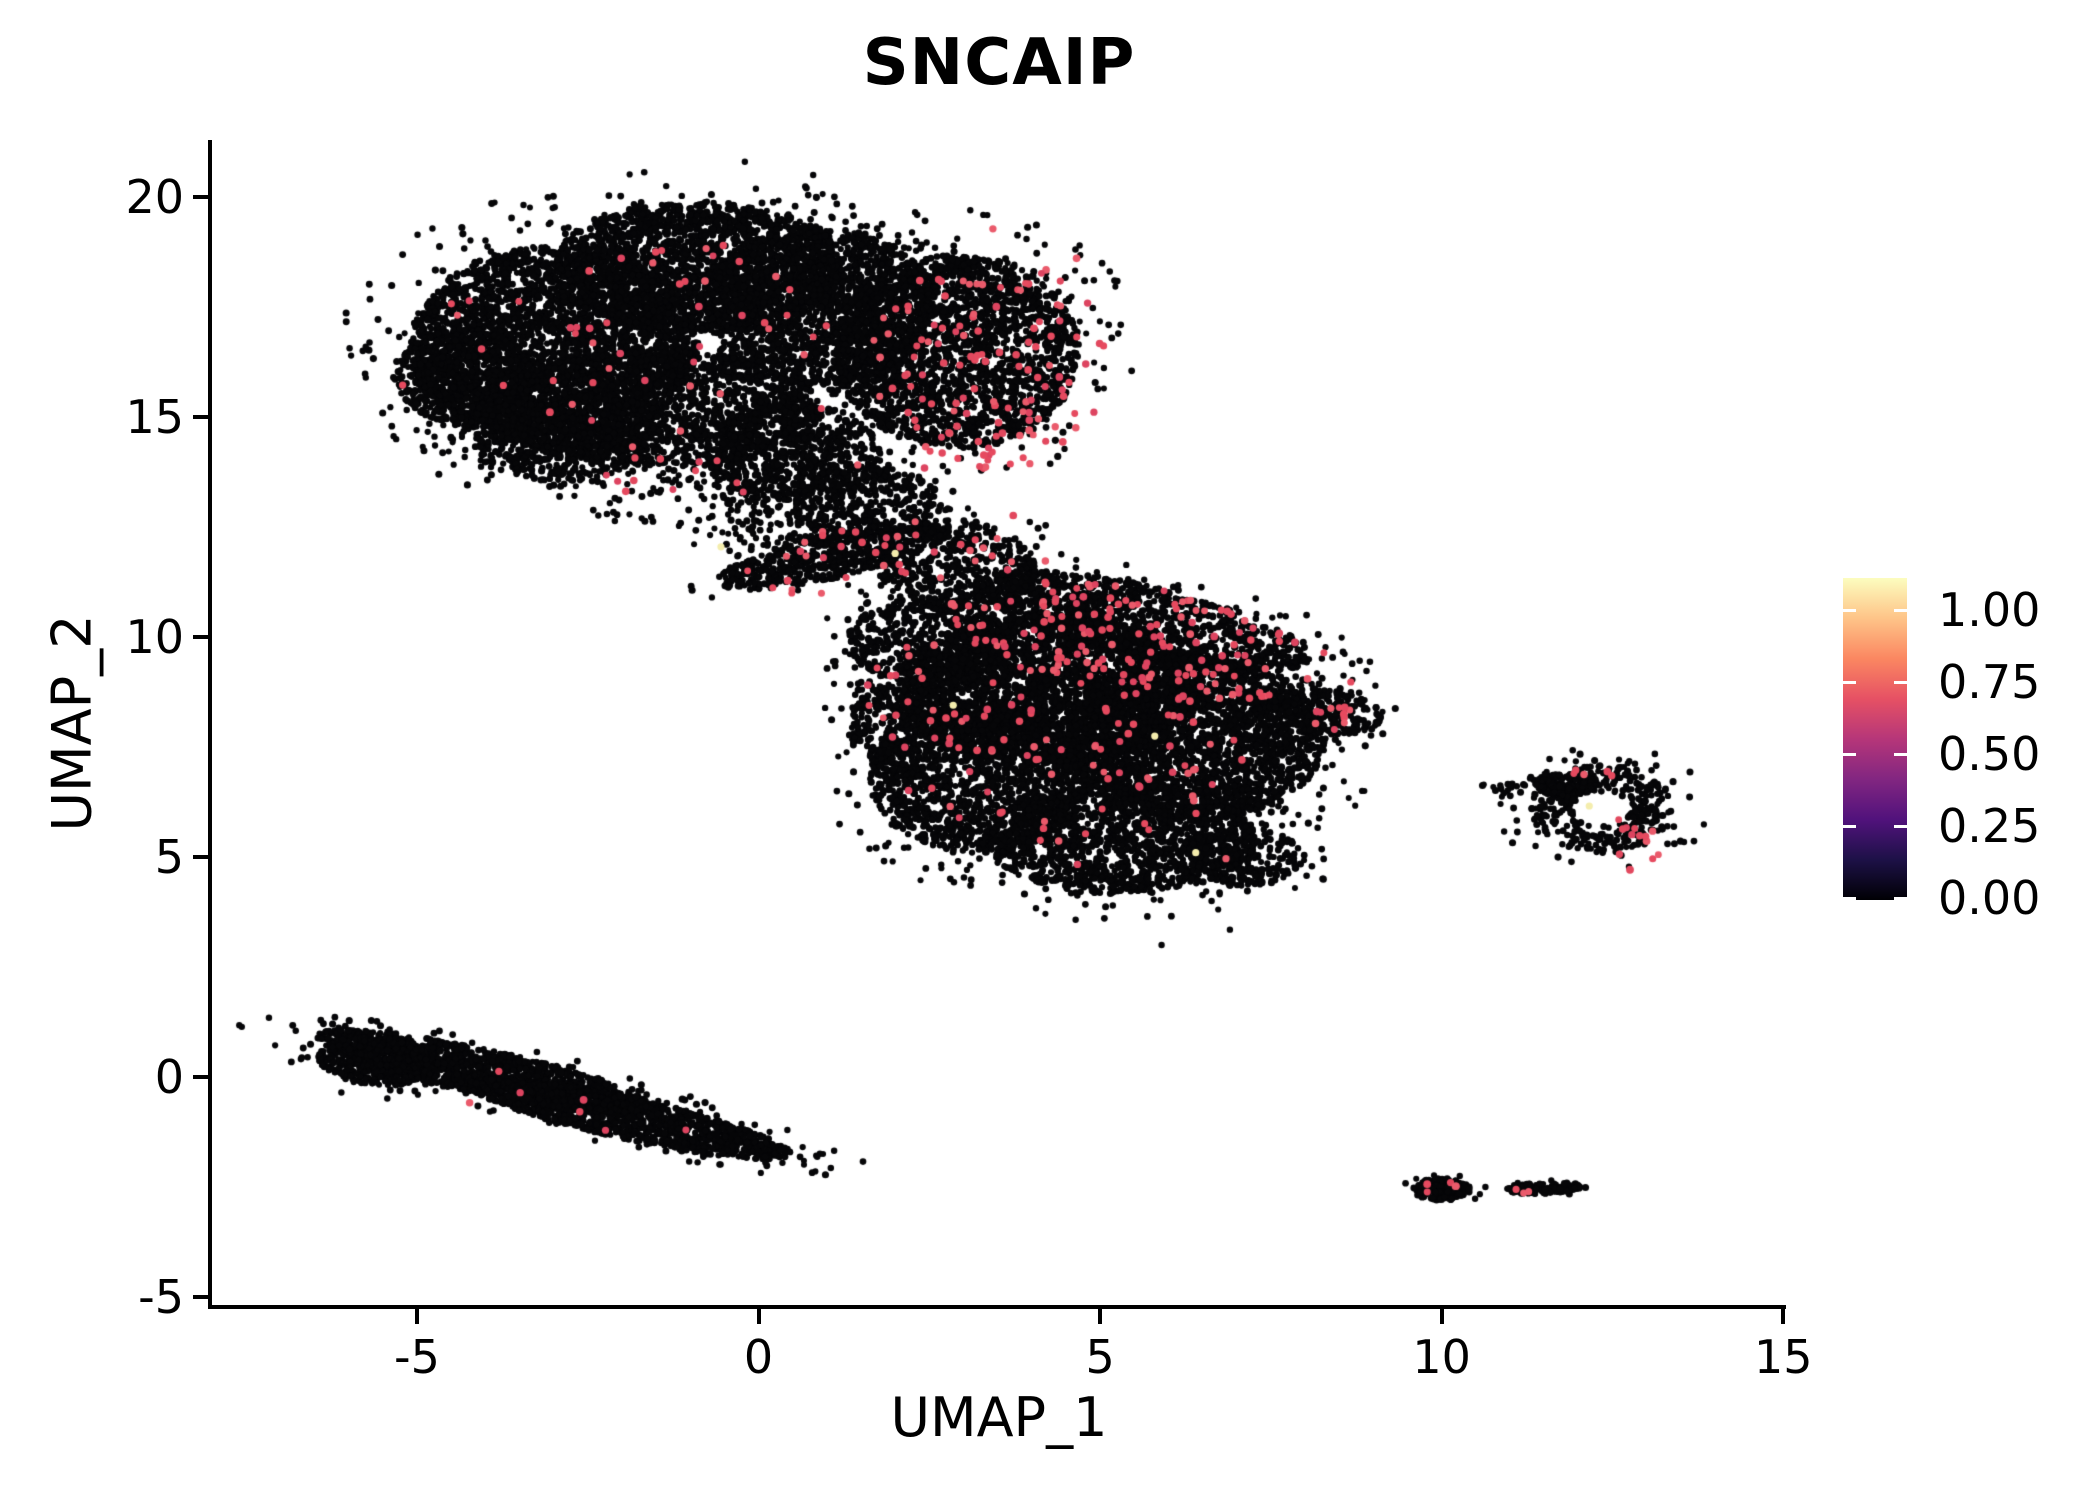  What do you see at coordinates (1989, 898) in the screenshot?
I see `colorbar-tick-label: 0.00` at bounding box center [1989, 898].